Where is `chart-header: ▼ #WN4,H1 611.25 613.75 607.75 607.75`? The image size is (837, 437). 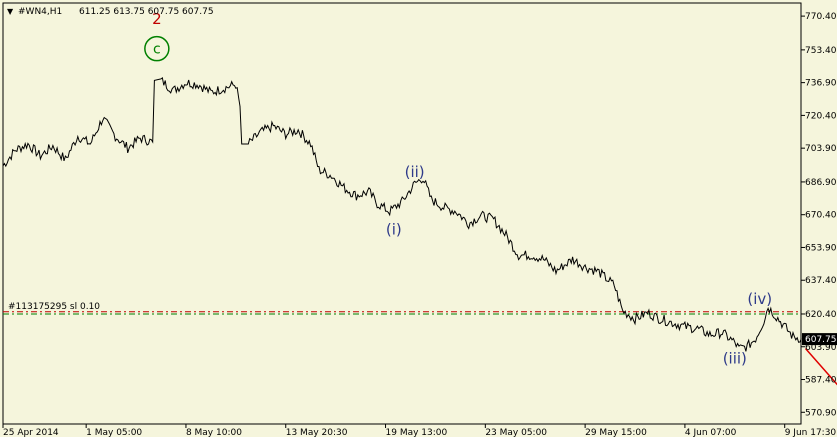
chart-header: ▼ #WN4,H1 611.25 613.75 607.75 607.75 is located at coordinates (110, 12).